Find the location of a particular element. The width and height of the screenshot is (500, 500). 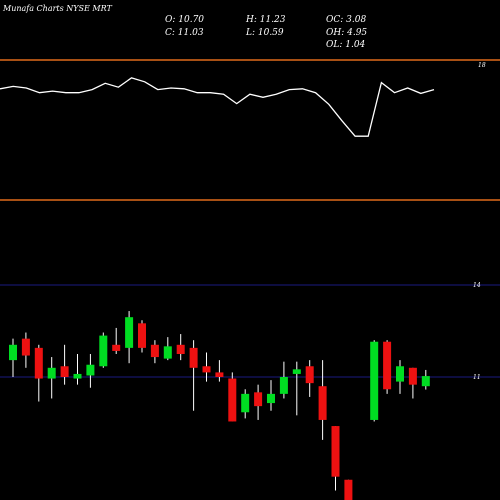

indicator-panel: 18 is located at coordinates (243, 99).